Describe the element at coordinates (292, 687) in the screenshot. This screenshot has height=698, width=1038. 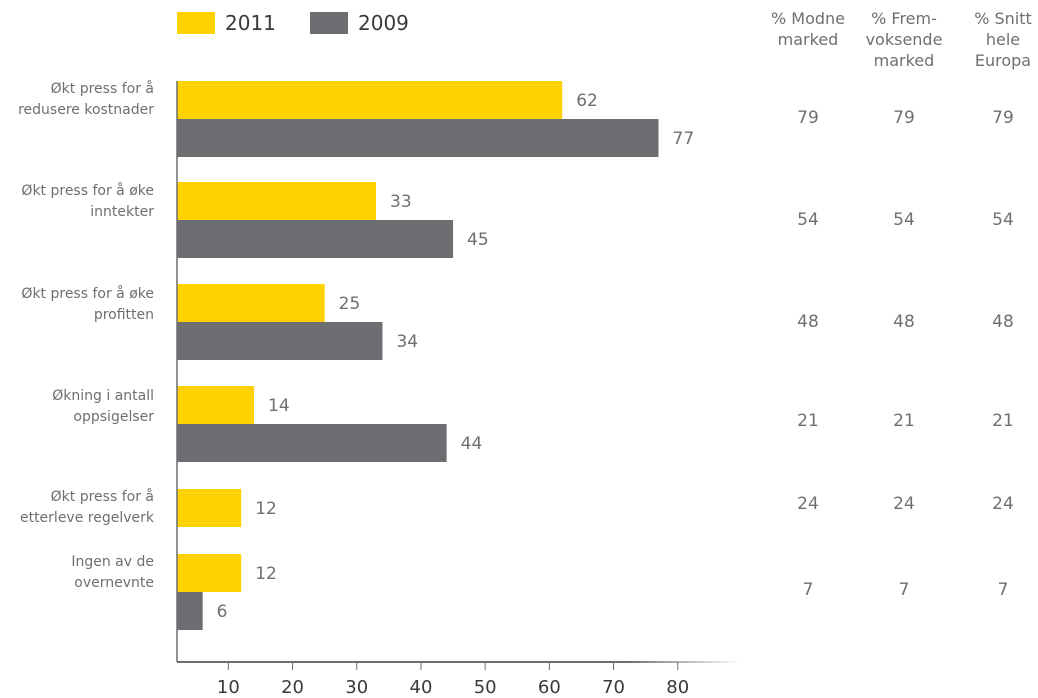
I see `x-tick-label-20: 20` at that location.